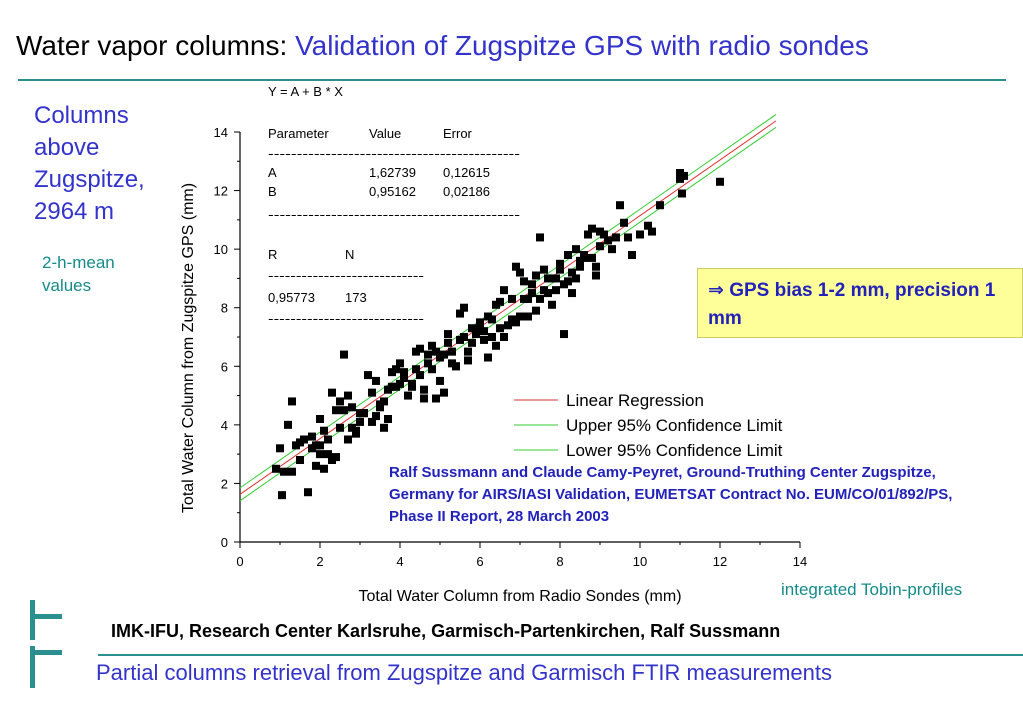 The width and height of the screenshot is (1023, 708). Describe the element at coordinates (674, 450) in the screenshot. I see `legend-label-lower: Lower 95% Confidence Limit` at that location.